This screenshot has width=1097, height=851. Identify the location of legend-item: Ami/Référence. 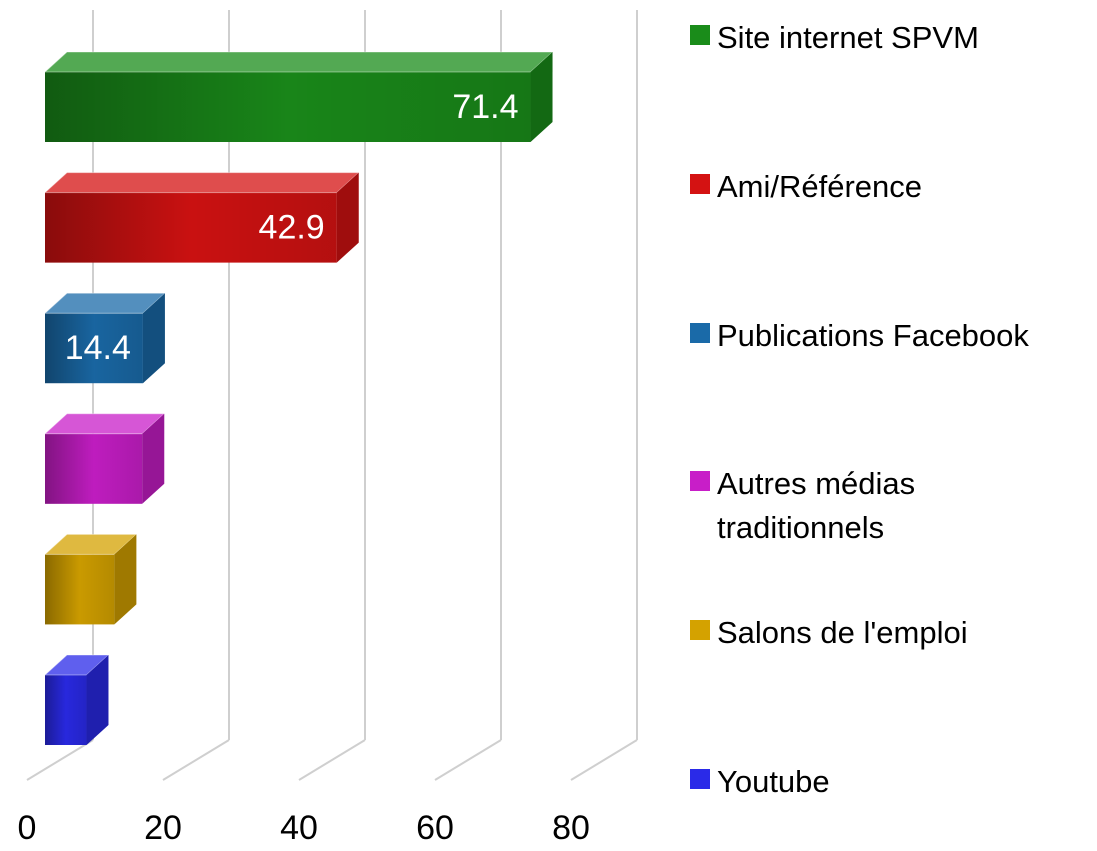
(890, 187).